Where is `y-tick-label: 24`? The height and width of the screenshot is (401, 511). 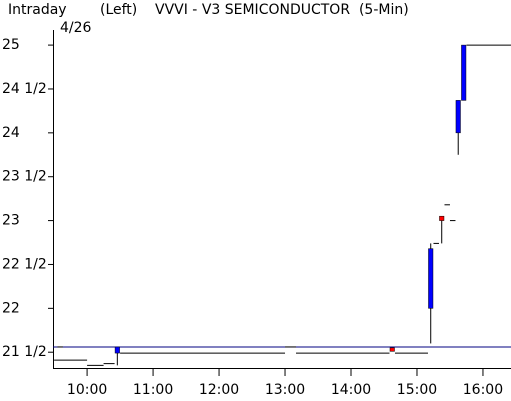 y-tick-label: 24 is located at coordinates (11, 133).